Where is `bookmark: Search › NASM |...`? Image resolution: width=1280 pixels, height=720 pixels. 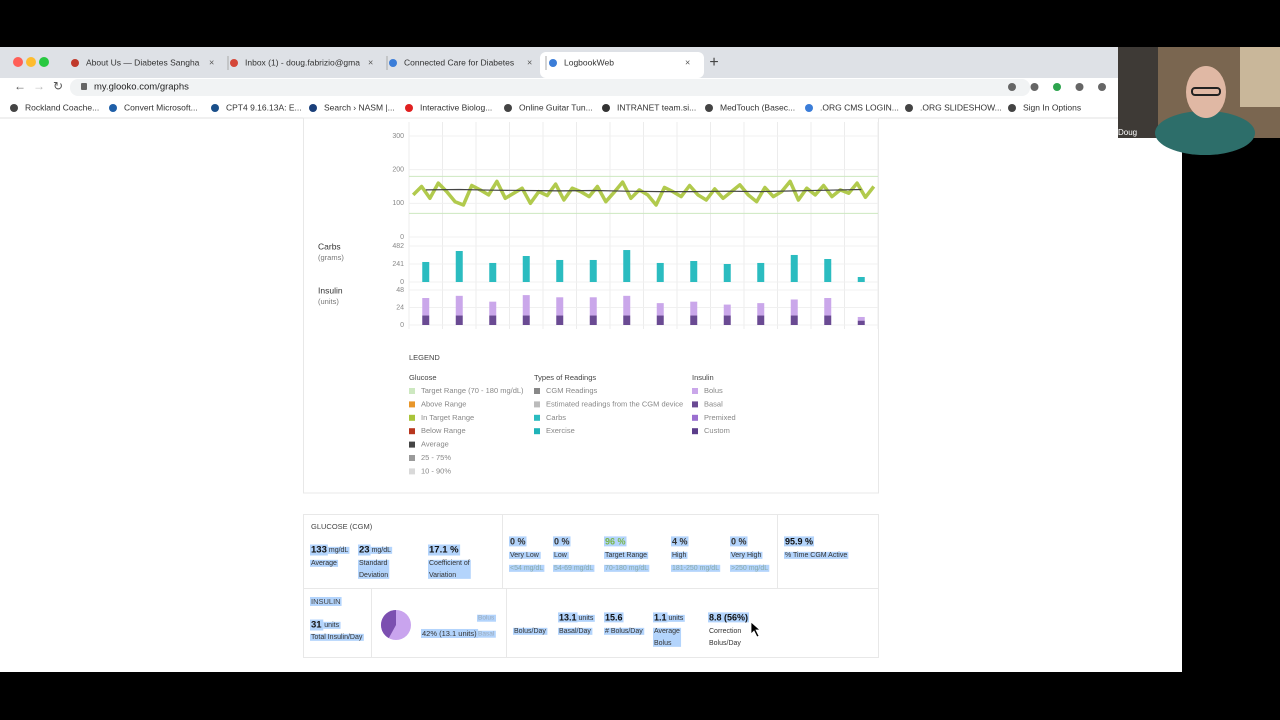
bookmark: Search › NASM |... is located at coordinates (359, 107).